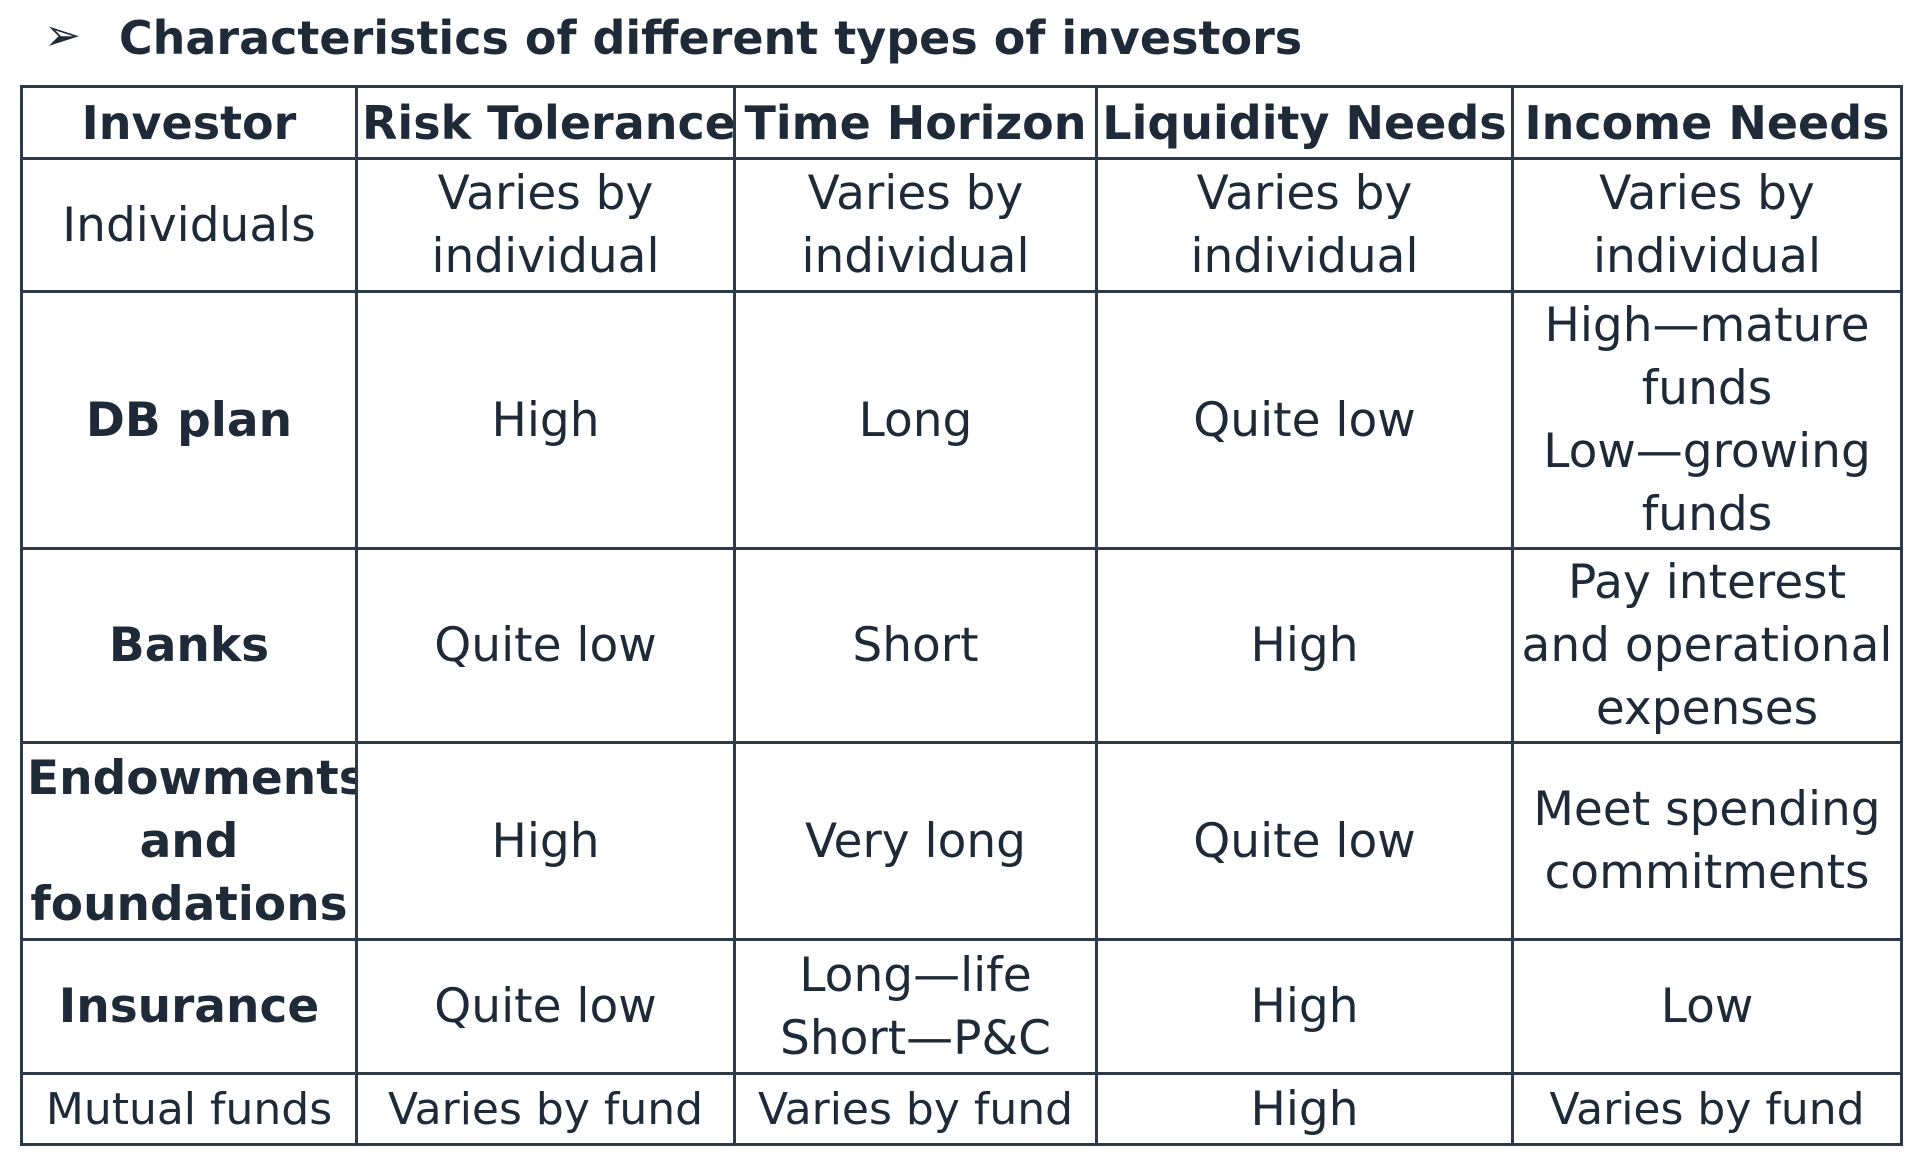  What do you see at coordinates (915, 1109) in the screenshot?
I see `time-horizon-cell: Varies by fund` at bounding box center [915, 1109].